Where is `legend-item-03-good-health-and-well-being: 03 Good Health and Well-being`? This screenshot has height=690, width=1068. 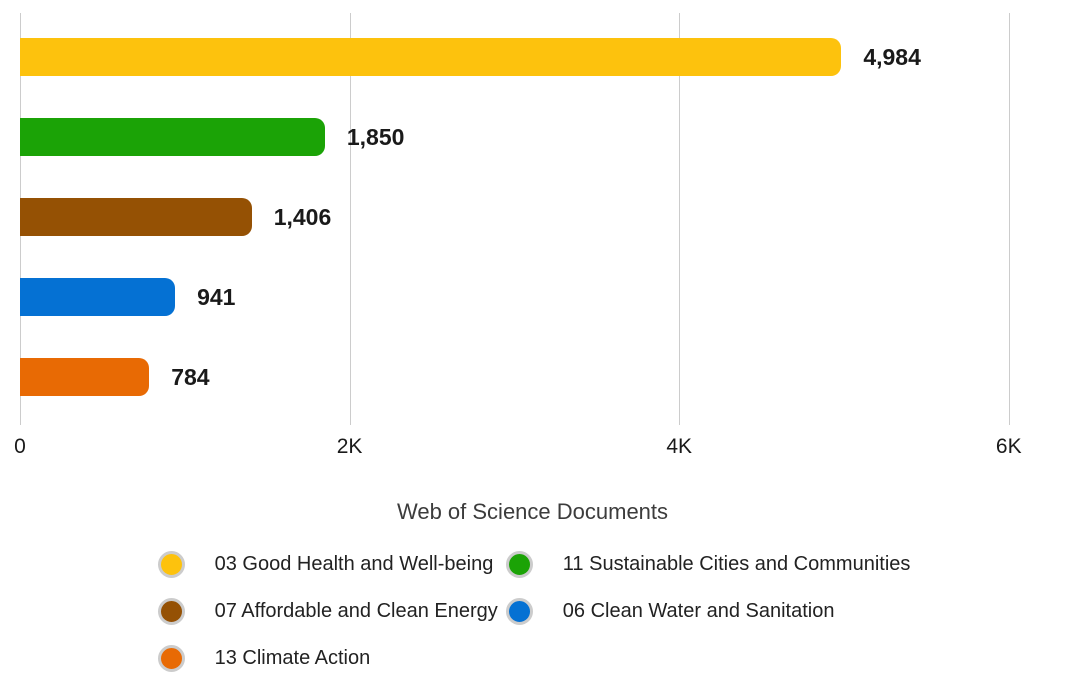
legend-item-03-good-health-and-well-being: 03 Good Health and Well-being is located at coordinates (327, 564).